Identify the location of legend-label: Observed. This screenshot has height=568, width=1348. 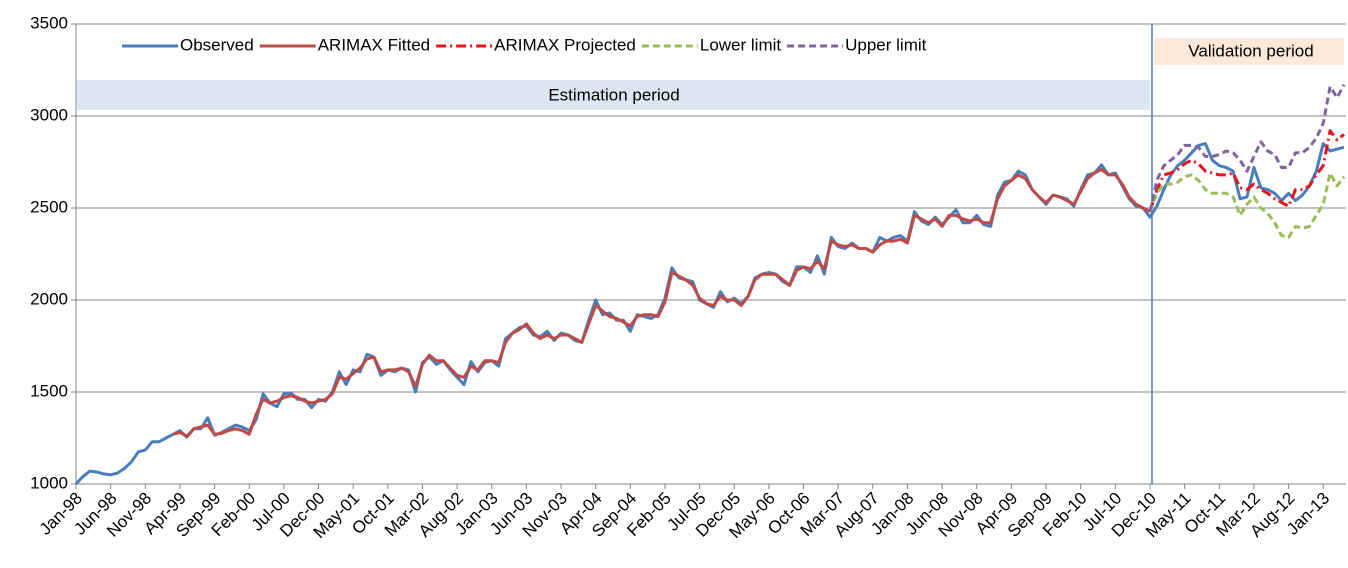
(217, 44).